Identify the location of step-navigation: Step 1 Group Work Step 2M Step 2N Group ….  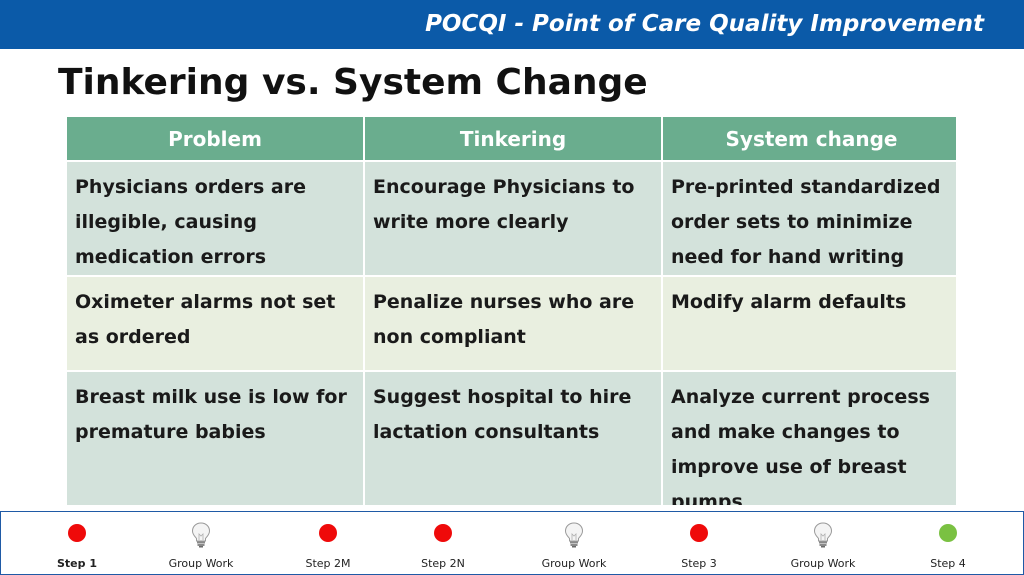
(512, 543).